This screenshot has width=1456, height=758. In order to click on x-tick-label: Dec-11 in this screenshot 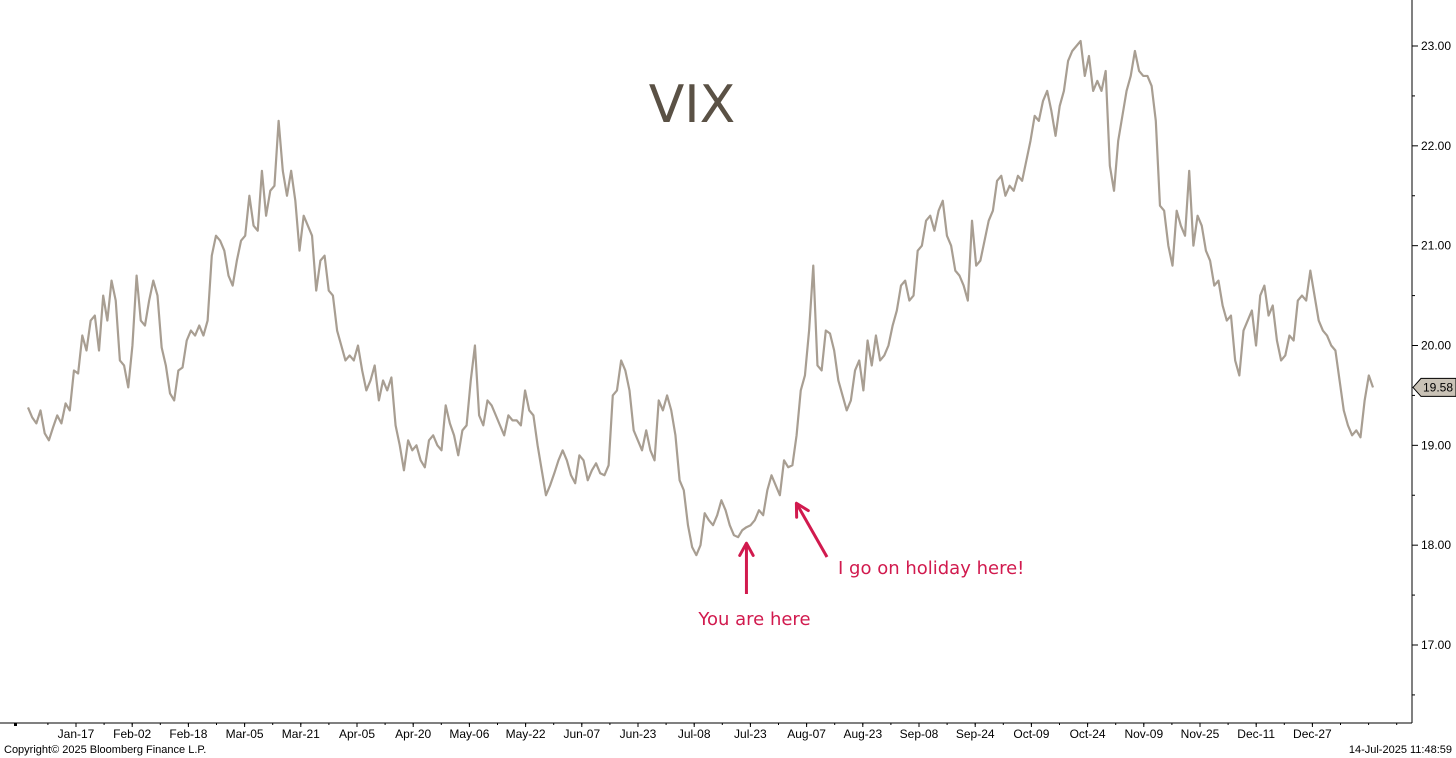, I will do `click(1256, 734)`.